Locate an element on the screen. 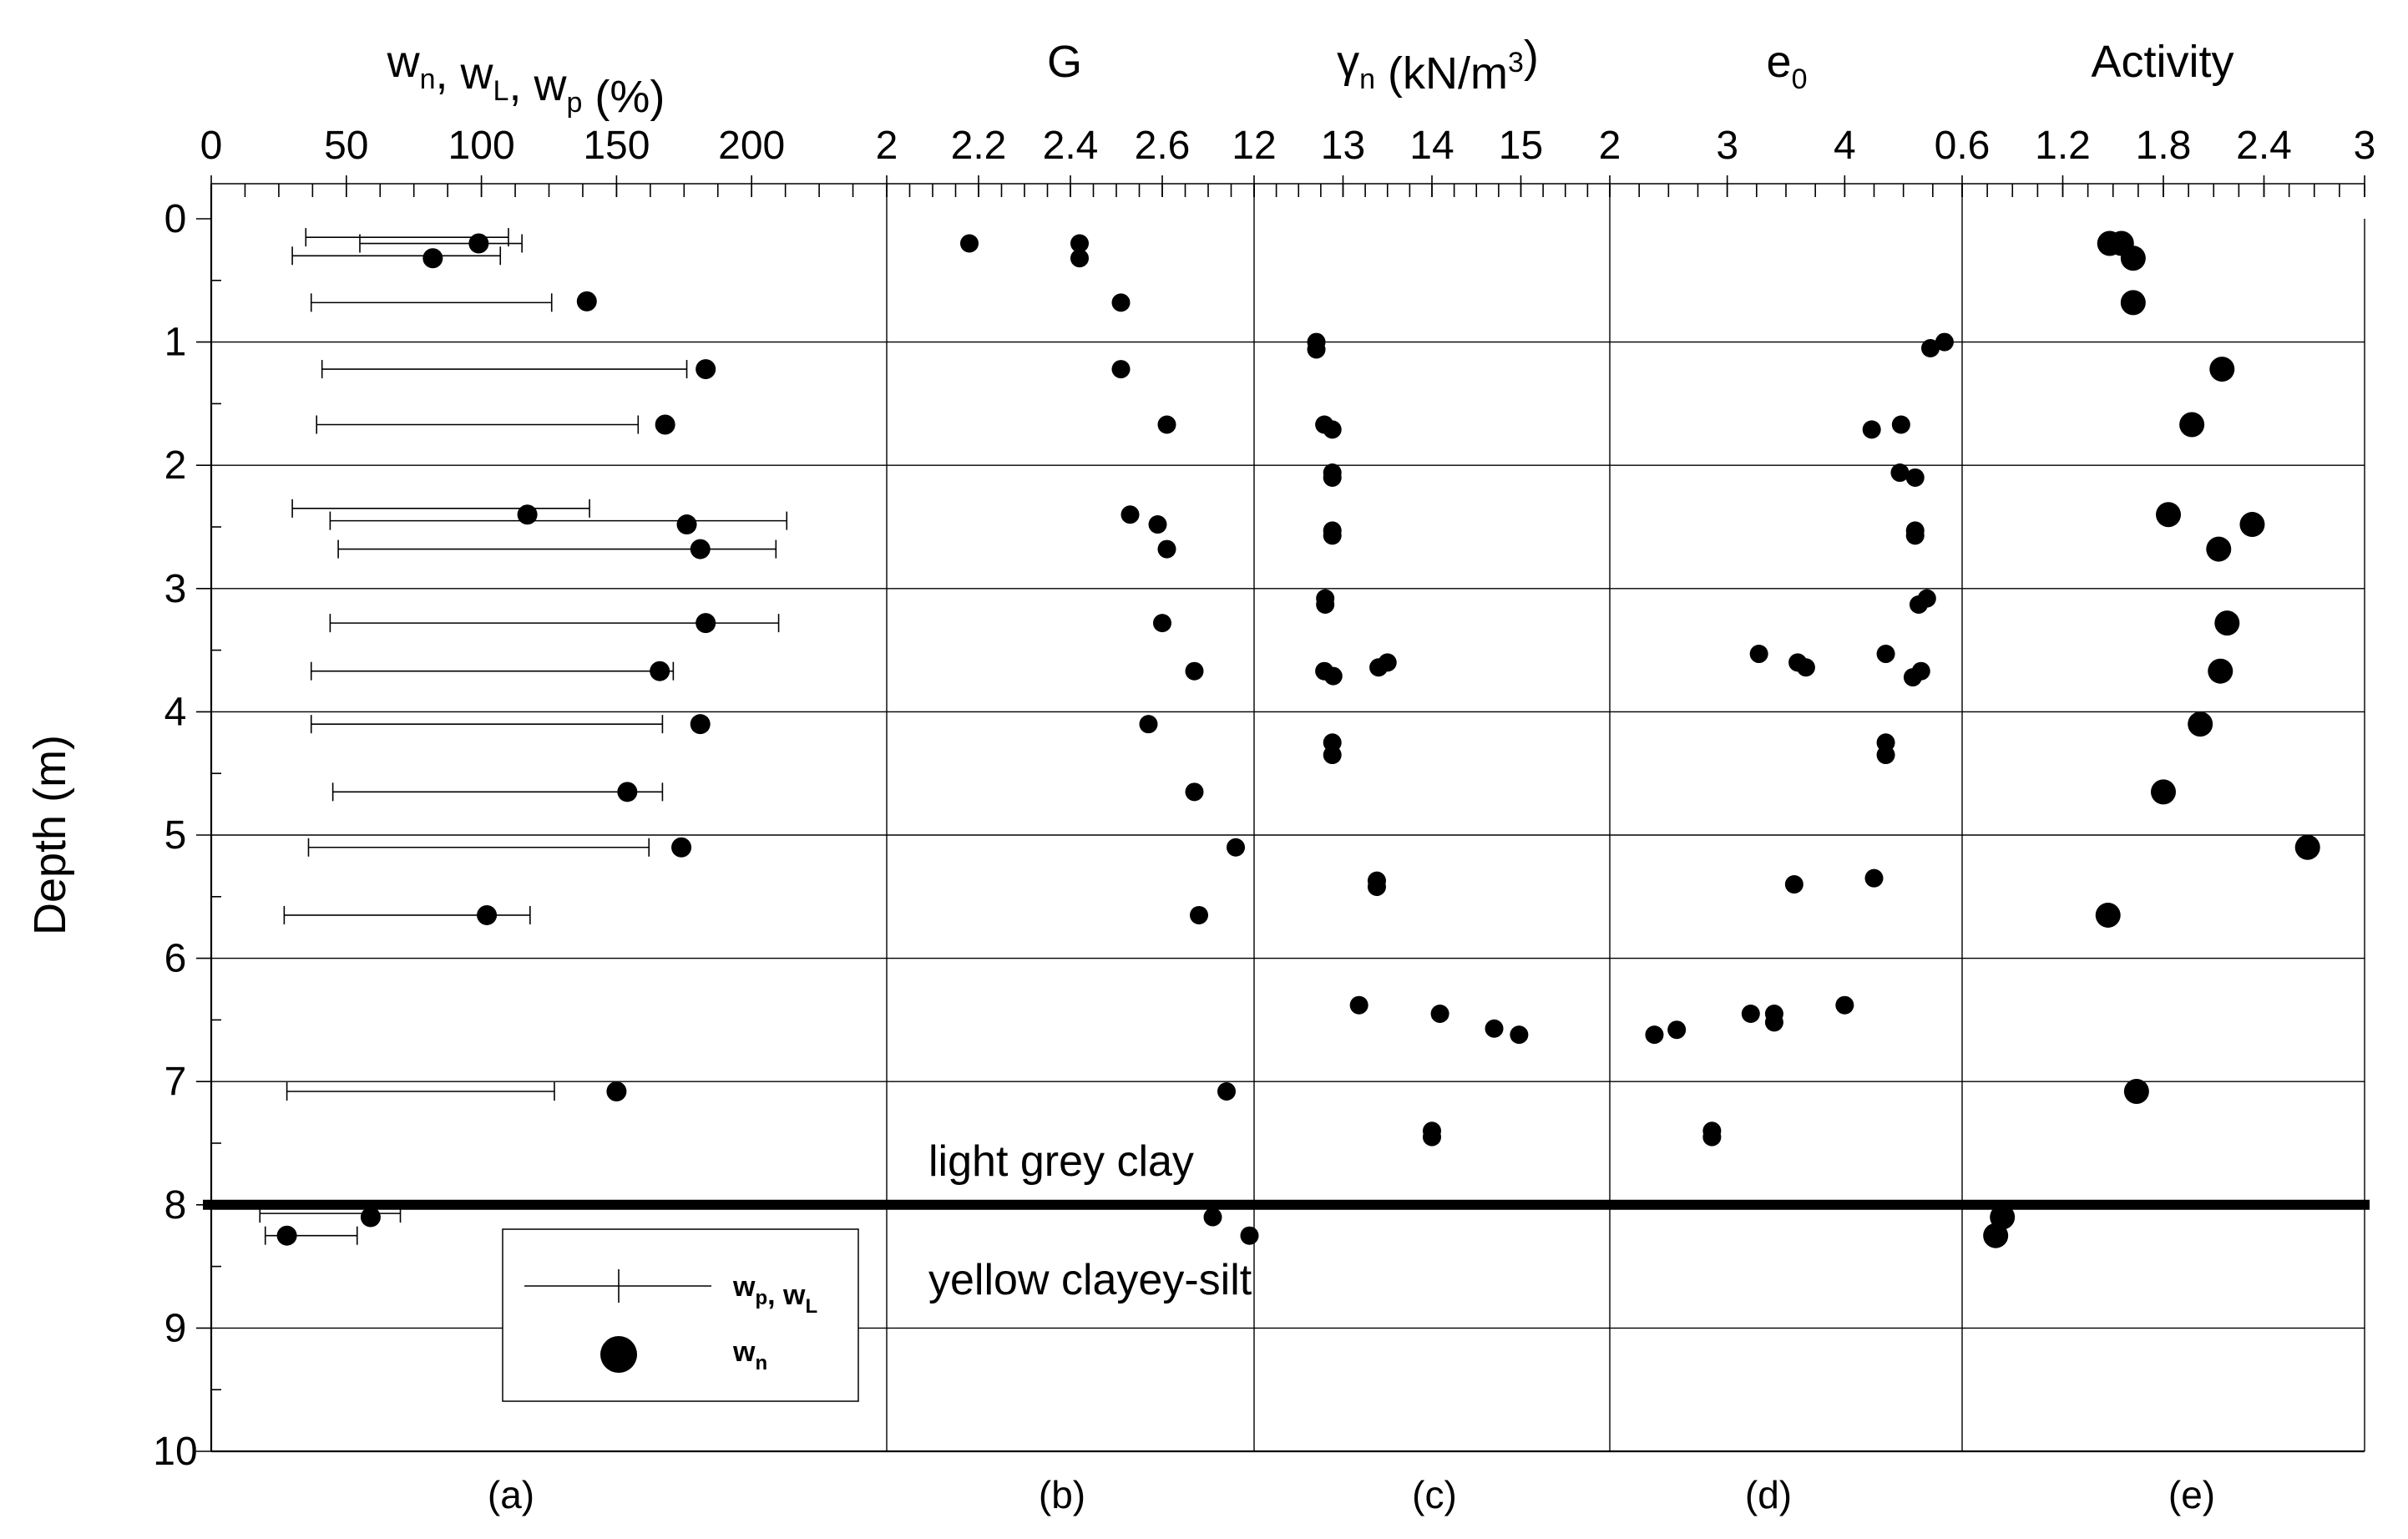 This screenshot has width=2408, height=1539. x-tick-label-panel-3: 15 is located at coordinates (1521, 146).